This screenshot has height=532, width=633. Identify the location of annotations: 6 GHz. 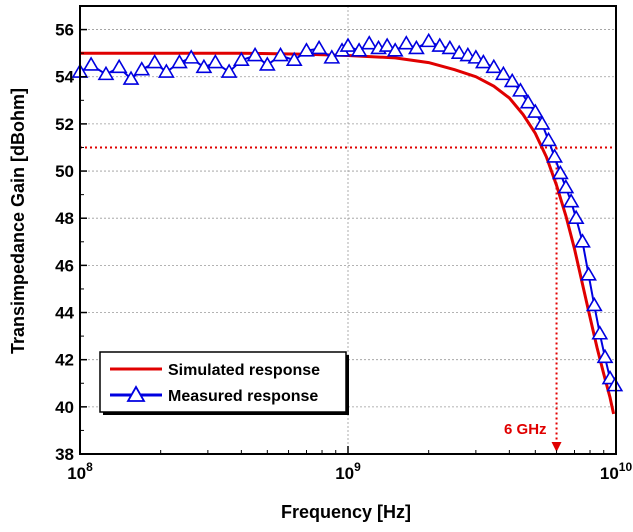
(525, 429).